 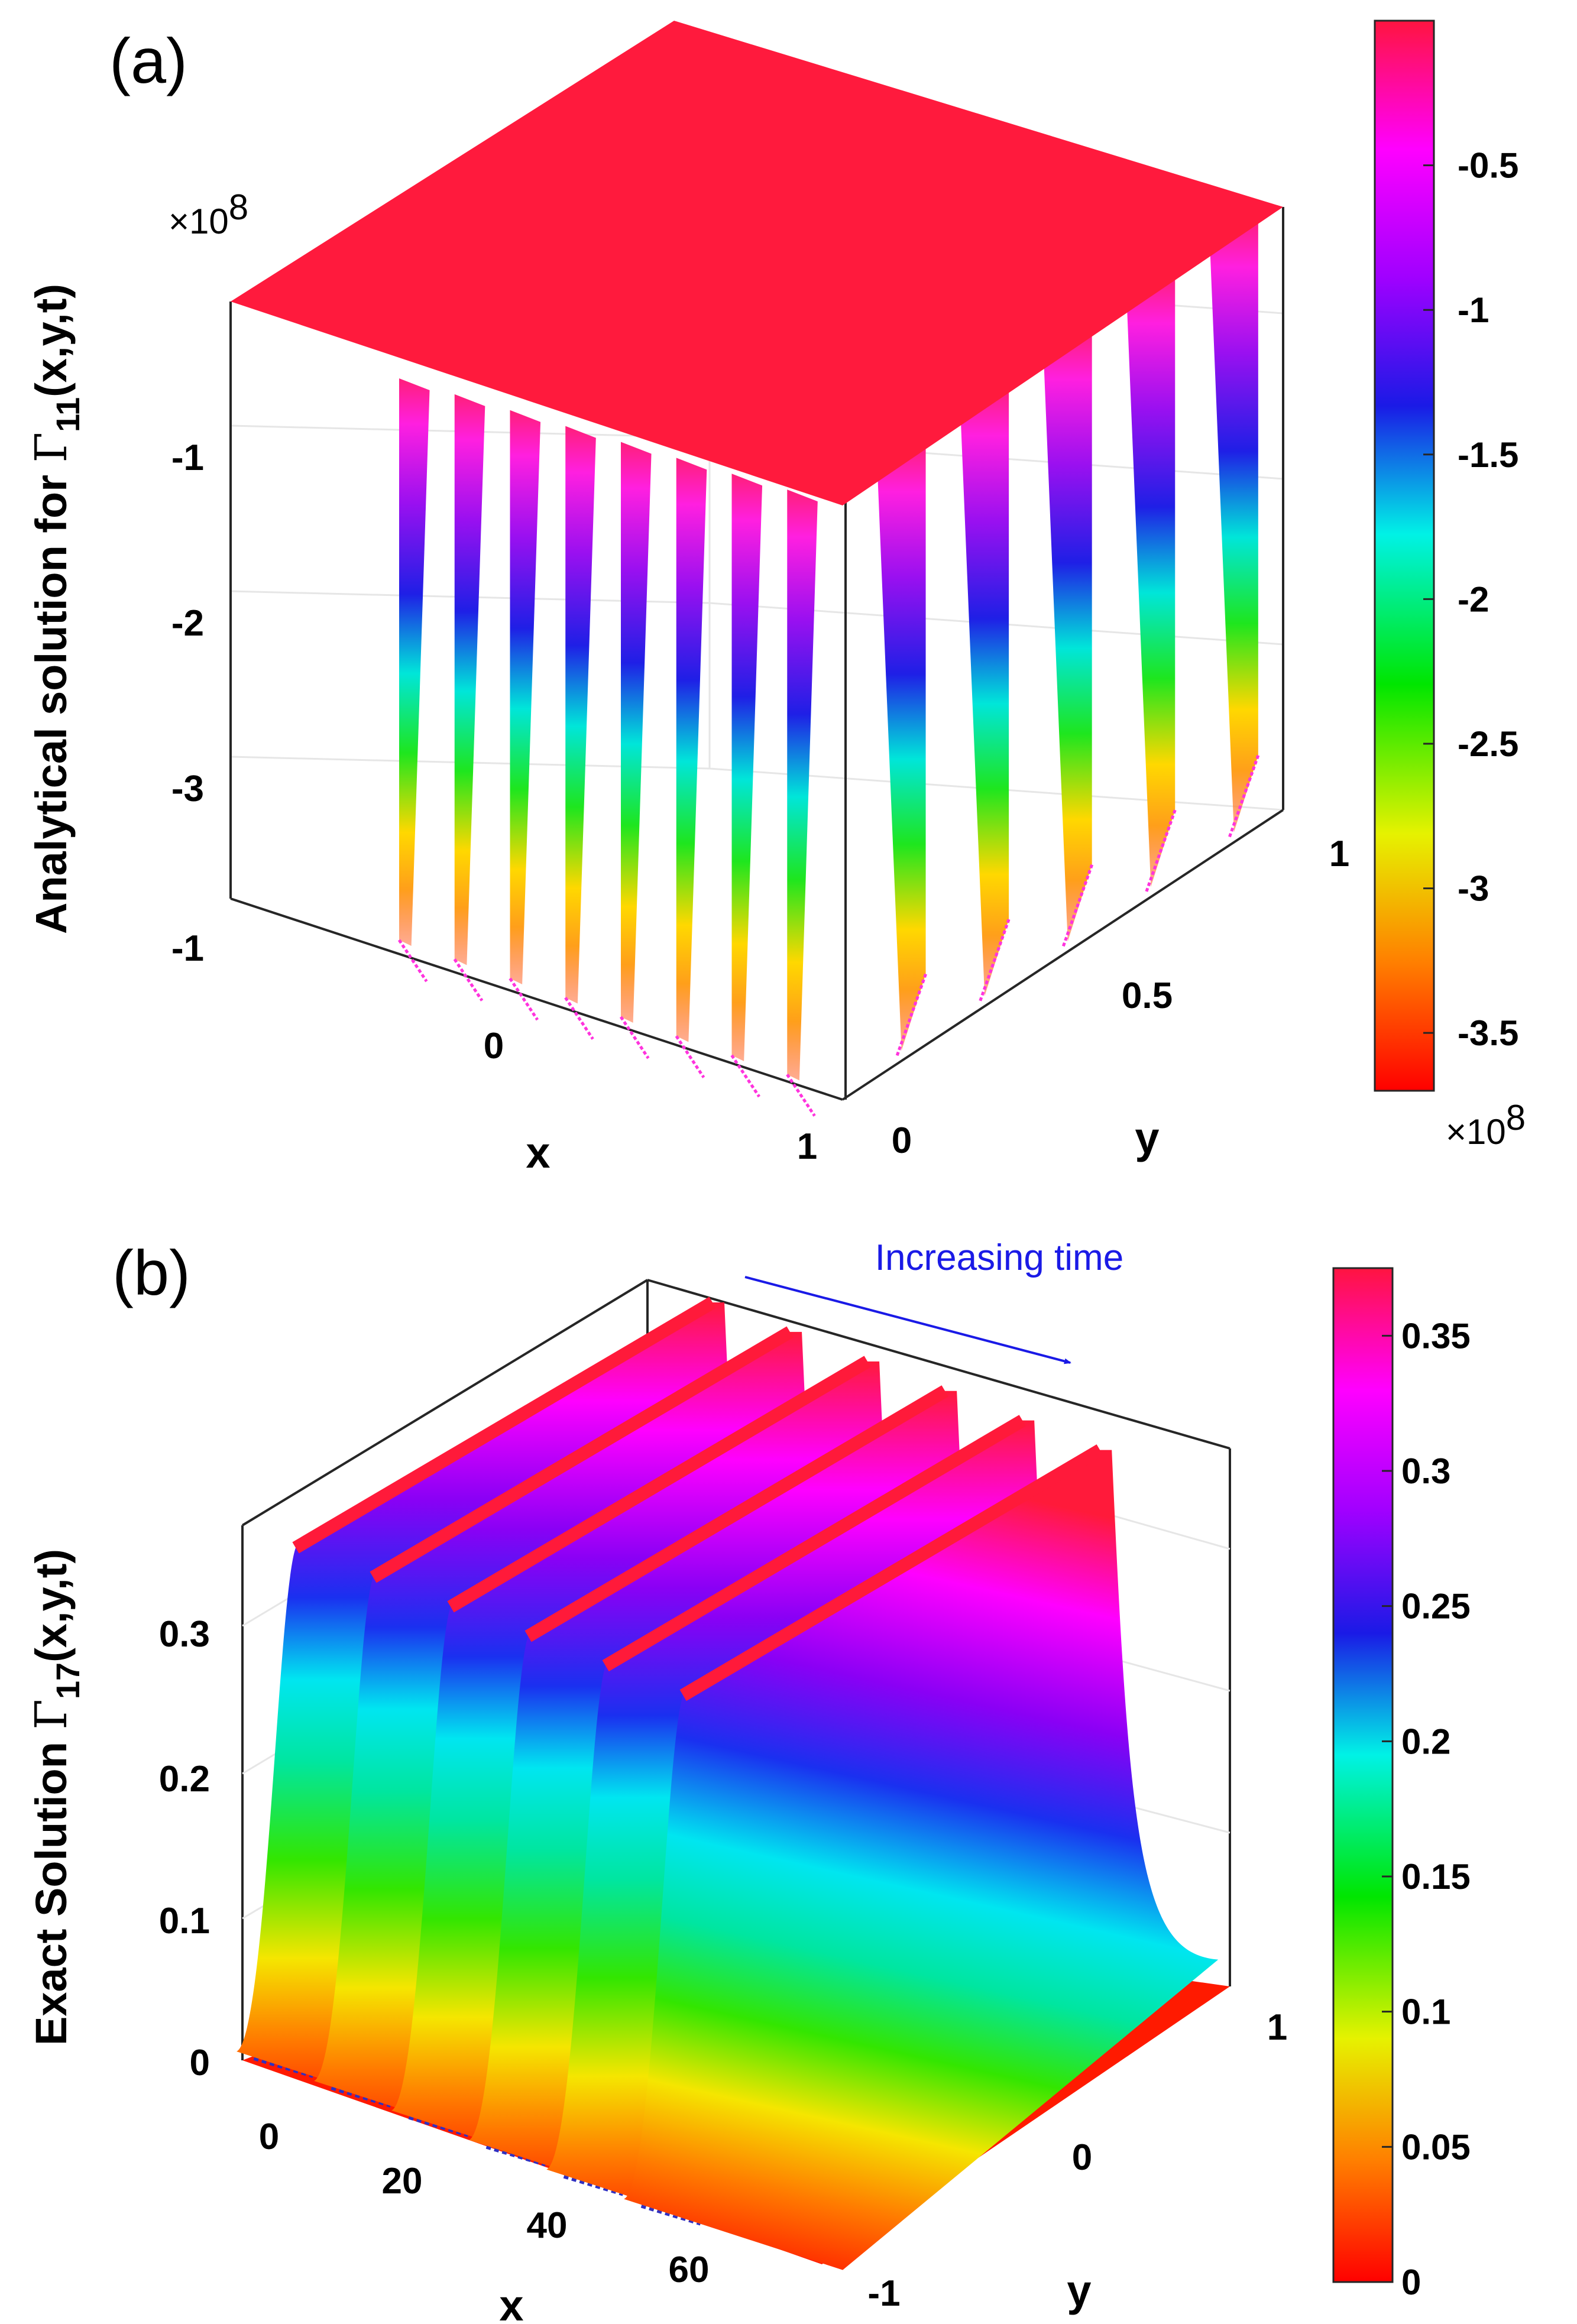 What do you see at coordinates (188, 948) in the screenshot?
I see `panel-a-x-tick-label: -1` at bounding box center [188, 948].